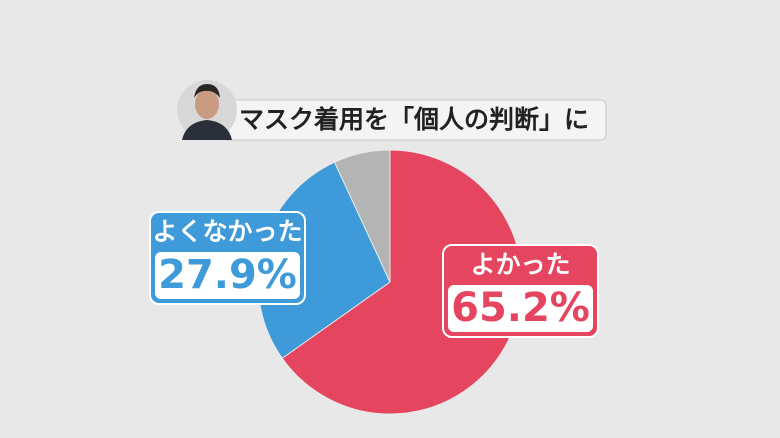  I want to click on value-label: 65.2%, so click(520, 308).